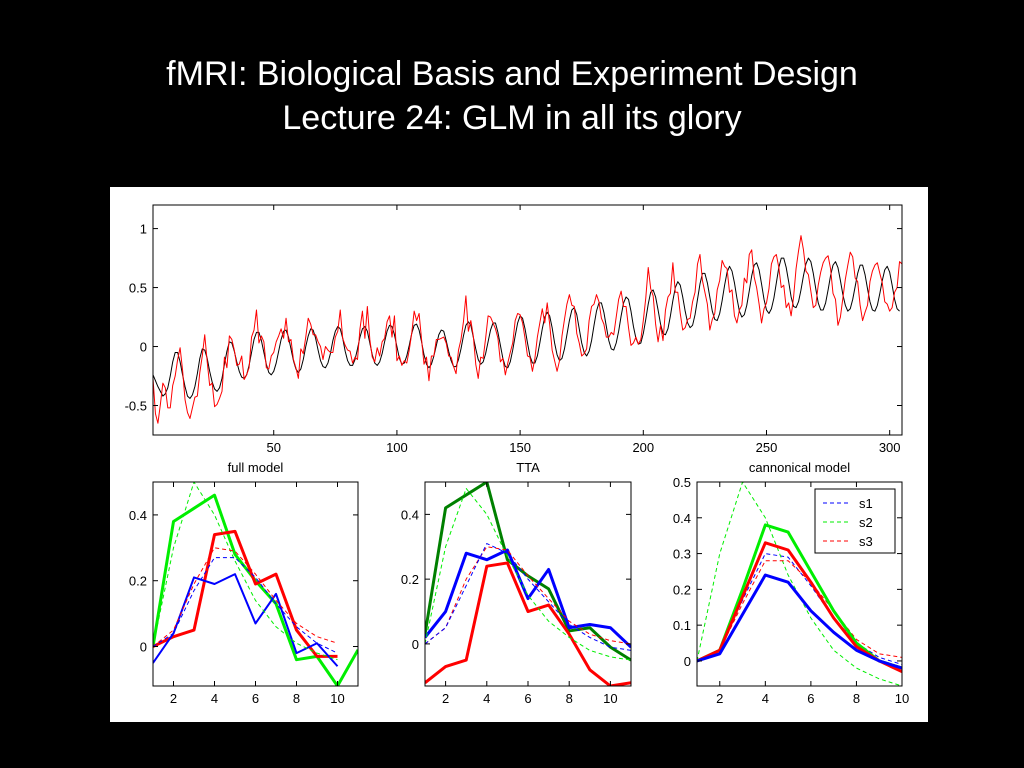  What do you see at coordinates (410, 514) in the screenshot?
I see `chart-3-y-tick-label: 0.4` at bounding box center [410, 514].